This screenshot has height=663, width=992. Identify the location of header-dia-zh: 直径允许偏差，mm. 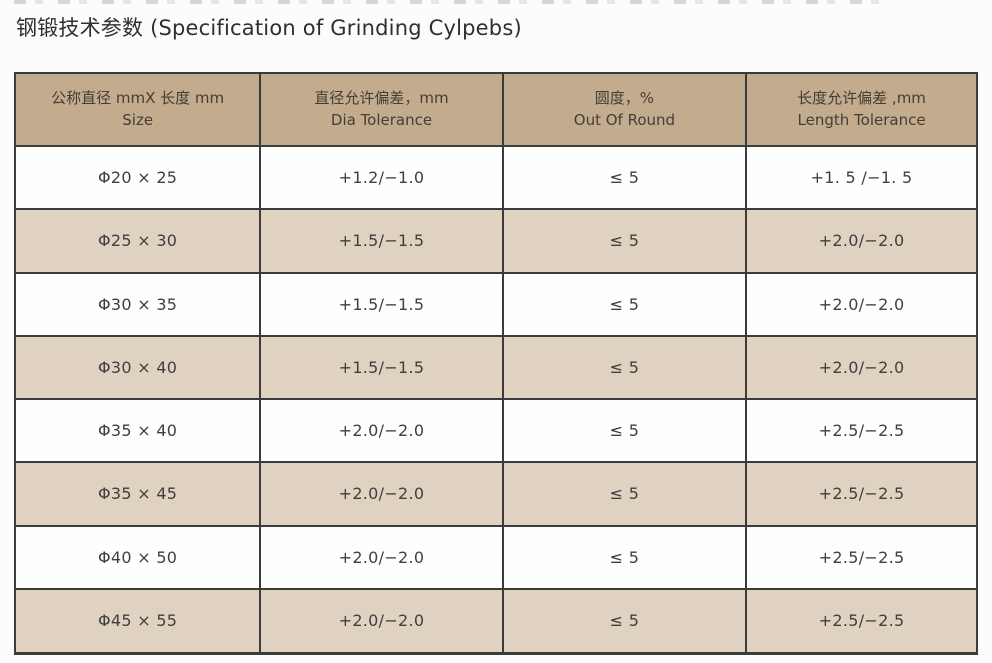
(381, 97).